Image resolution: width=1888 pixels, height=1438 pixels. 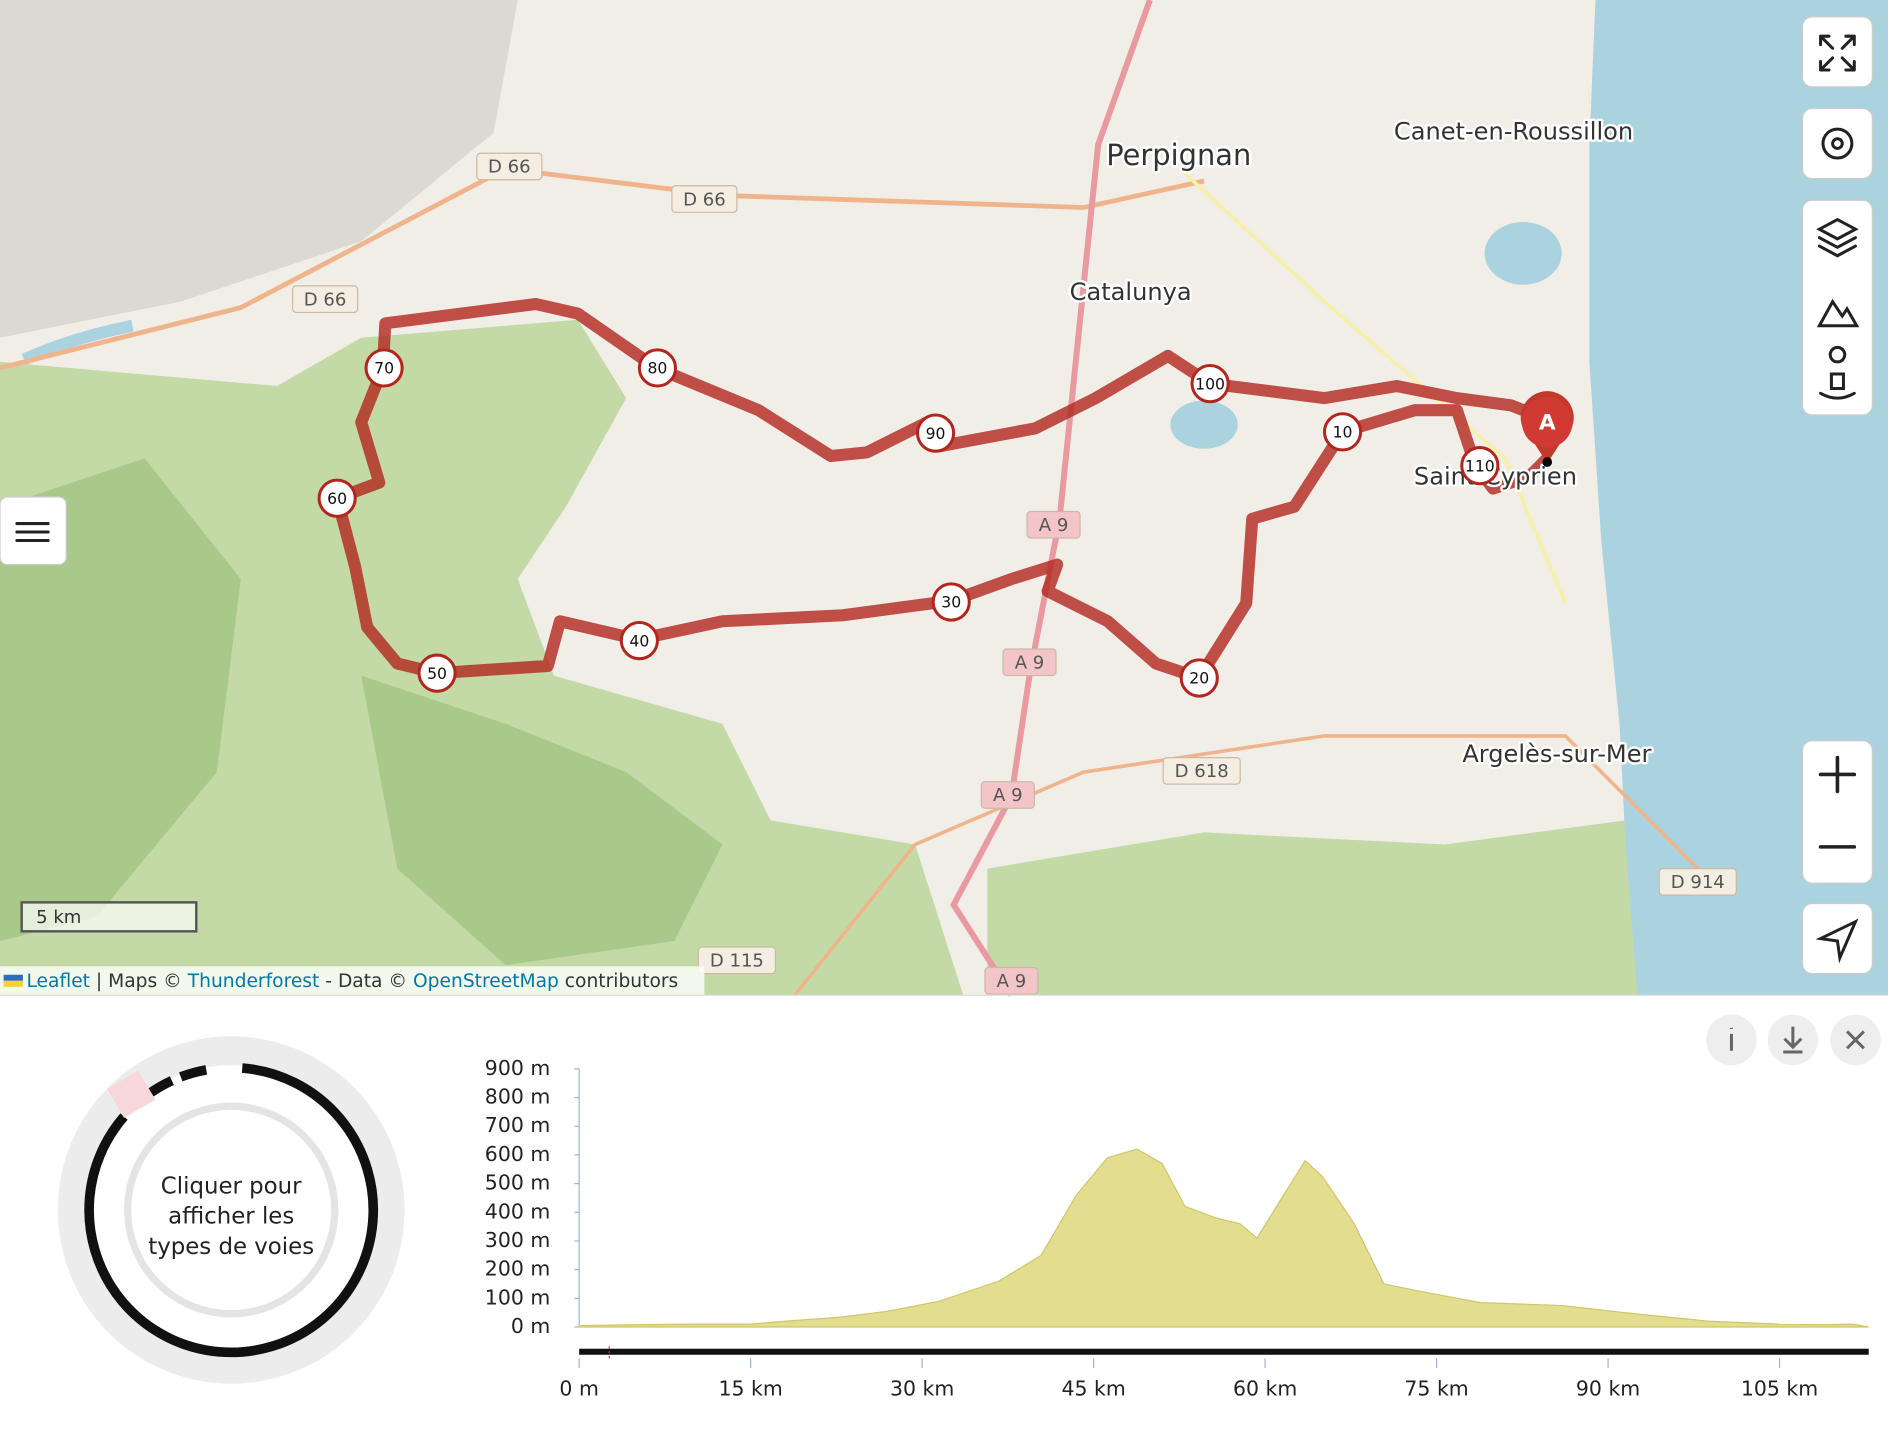 I want to click on settings-button, so click(x=1837, y=143).